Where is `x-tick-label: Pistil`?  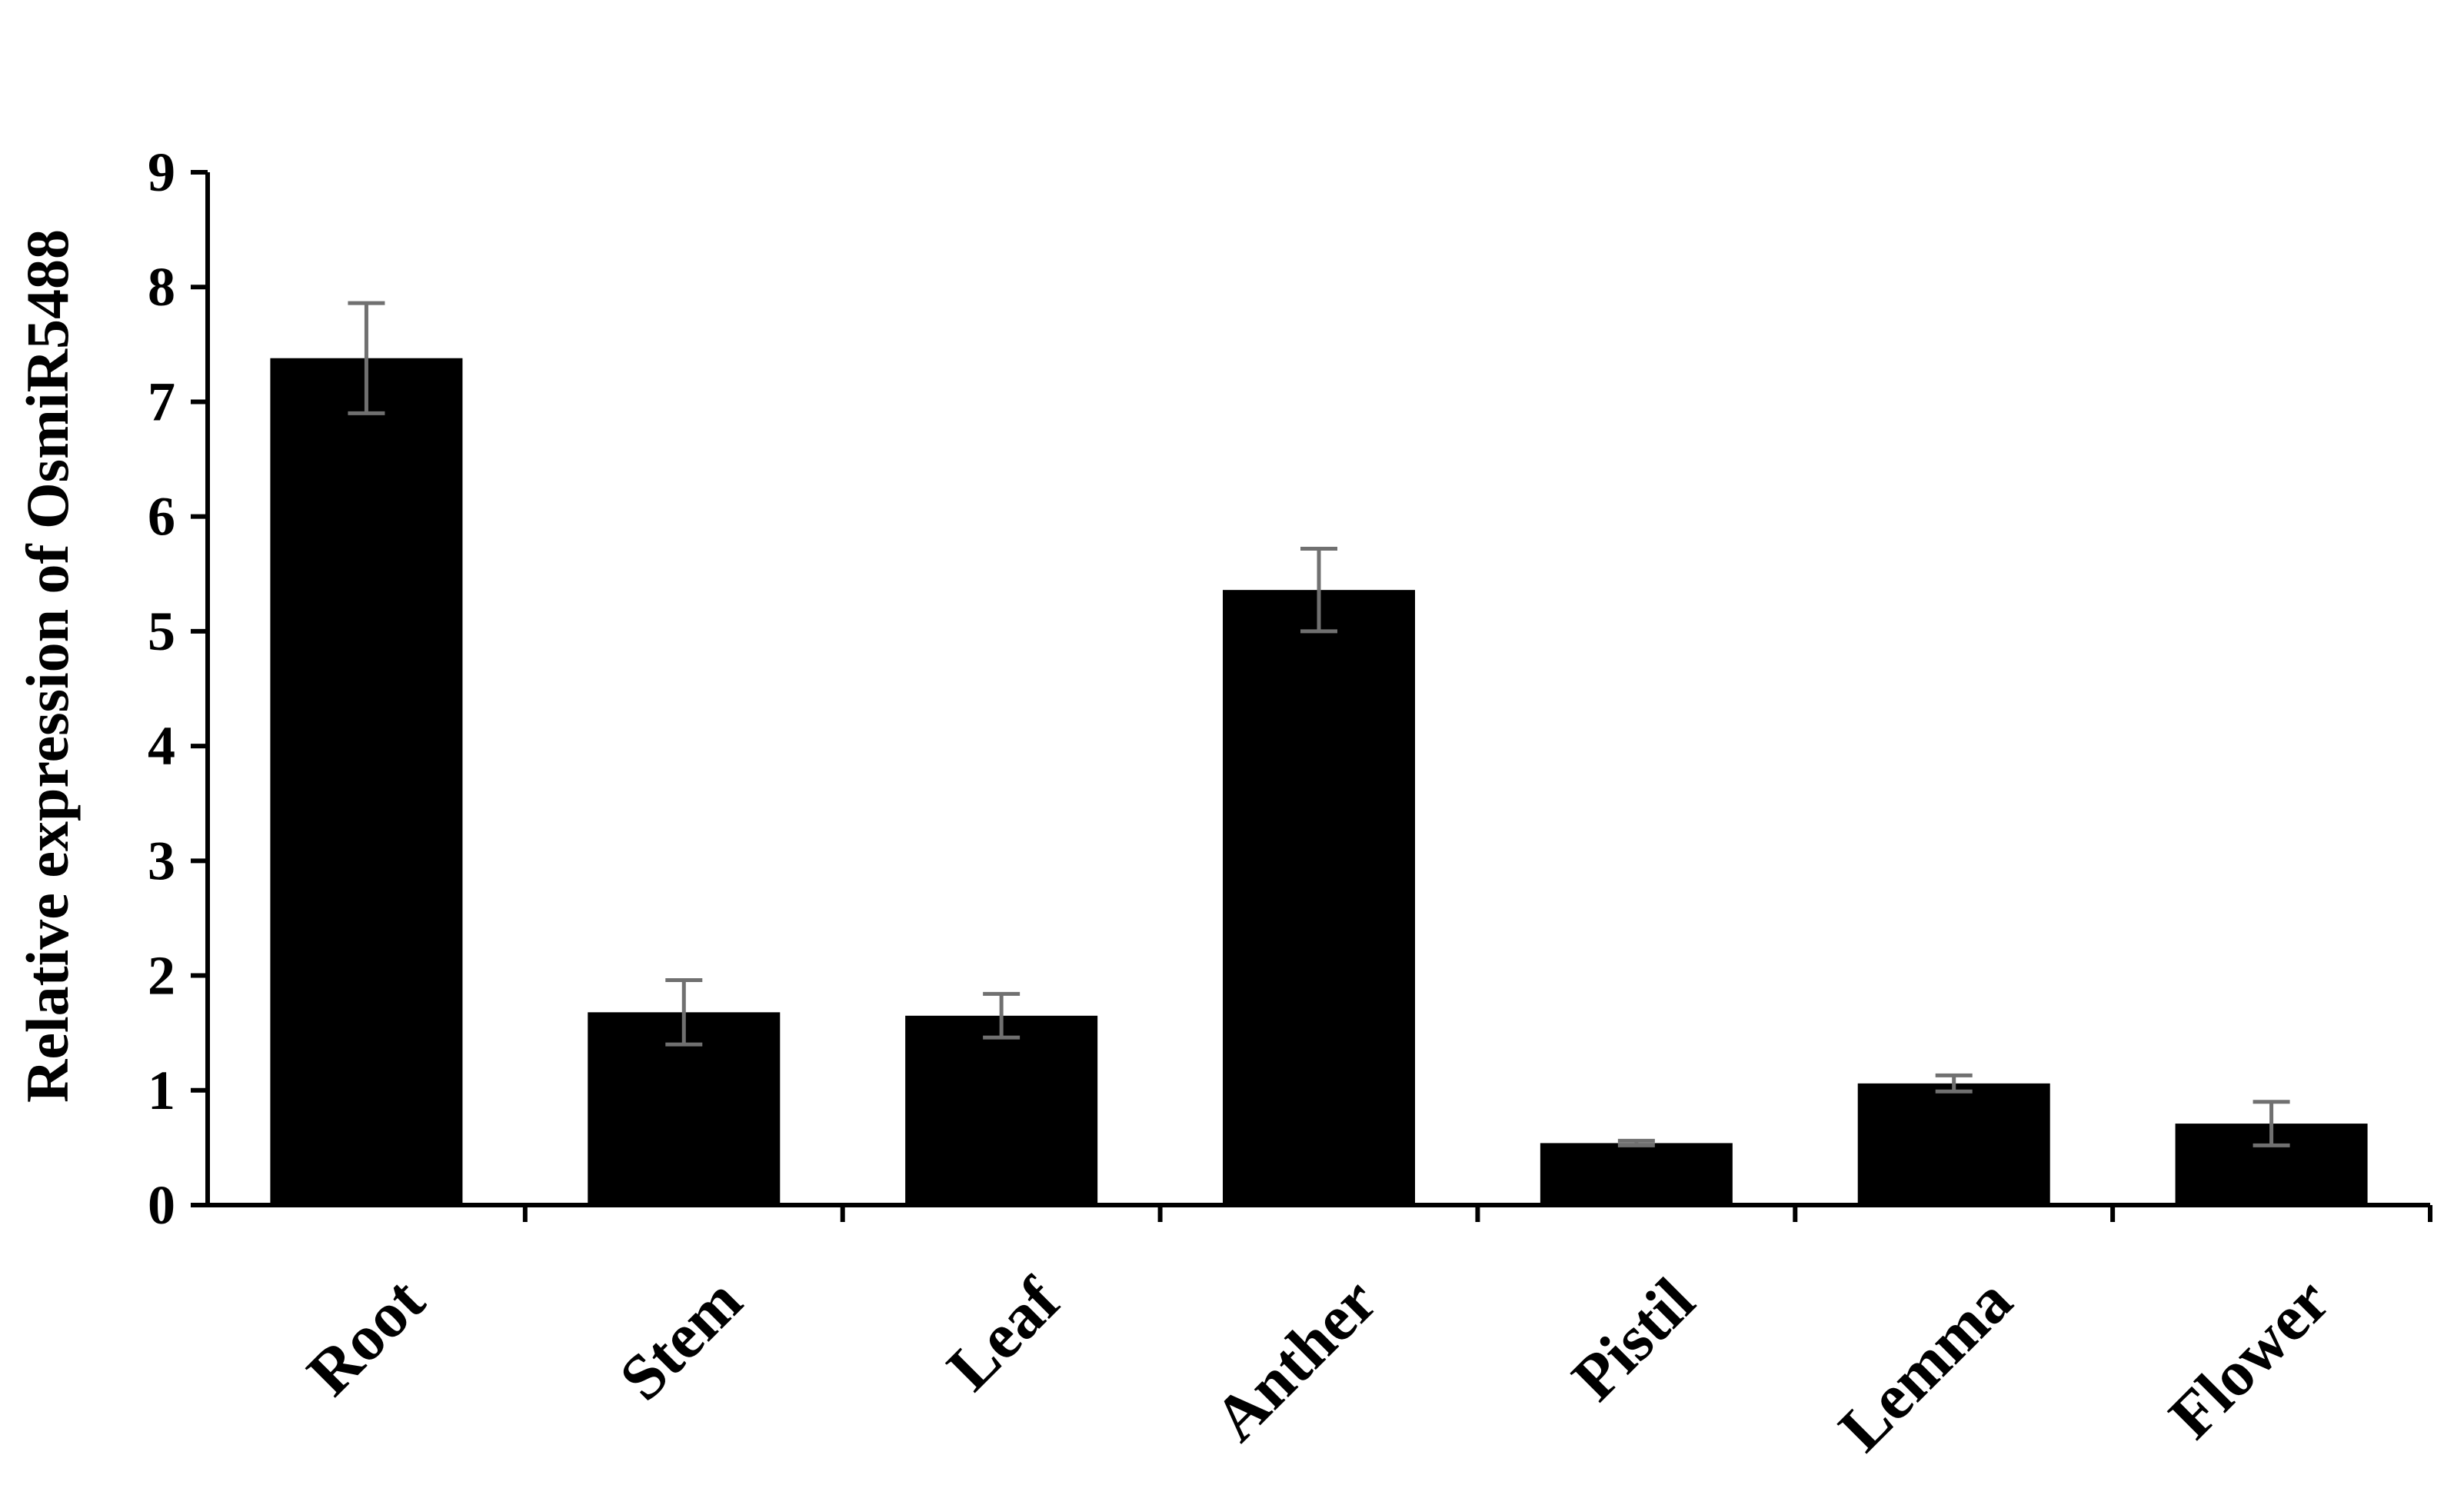
x-tick-label: Pistil is located at coordinates (1634, 1339).